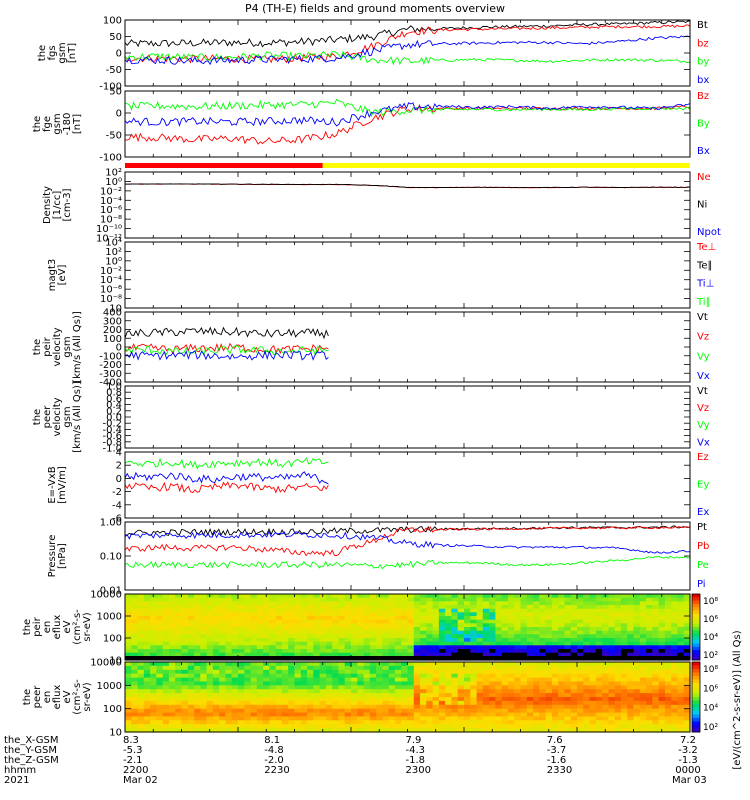  Describe the element at coordinates (117, 505) in the screenshot. I see `y-tick-label: -4` at that location.